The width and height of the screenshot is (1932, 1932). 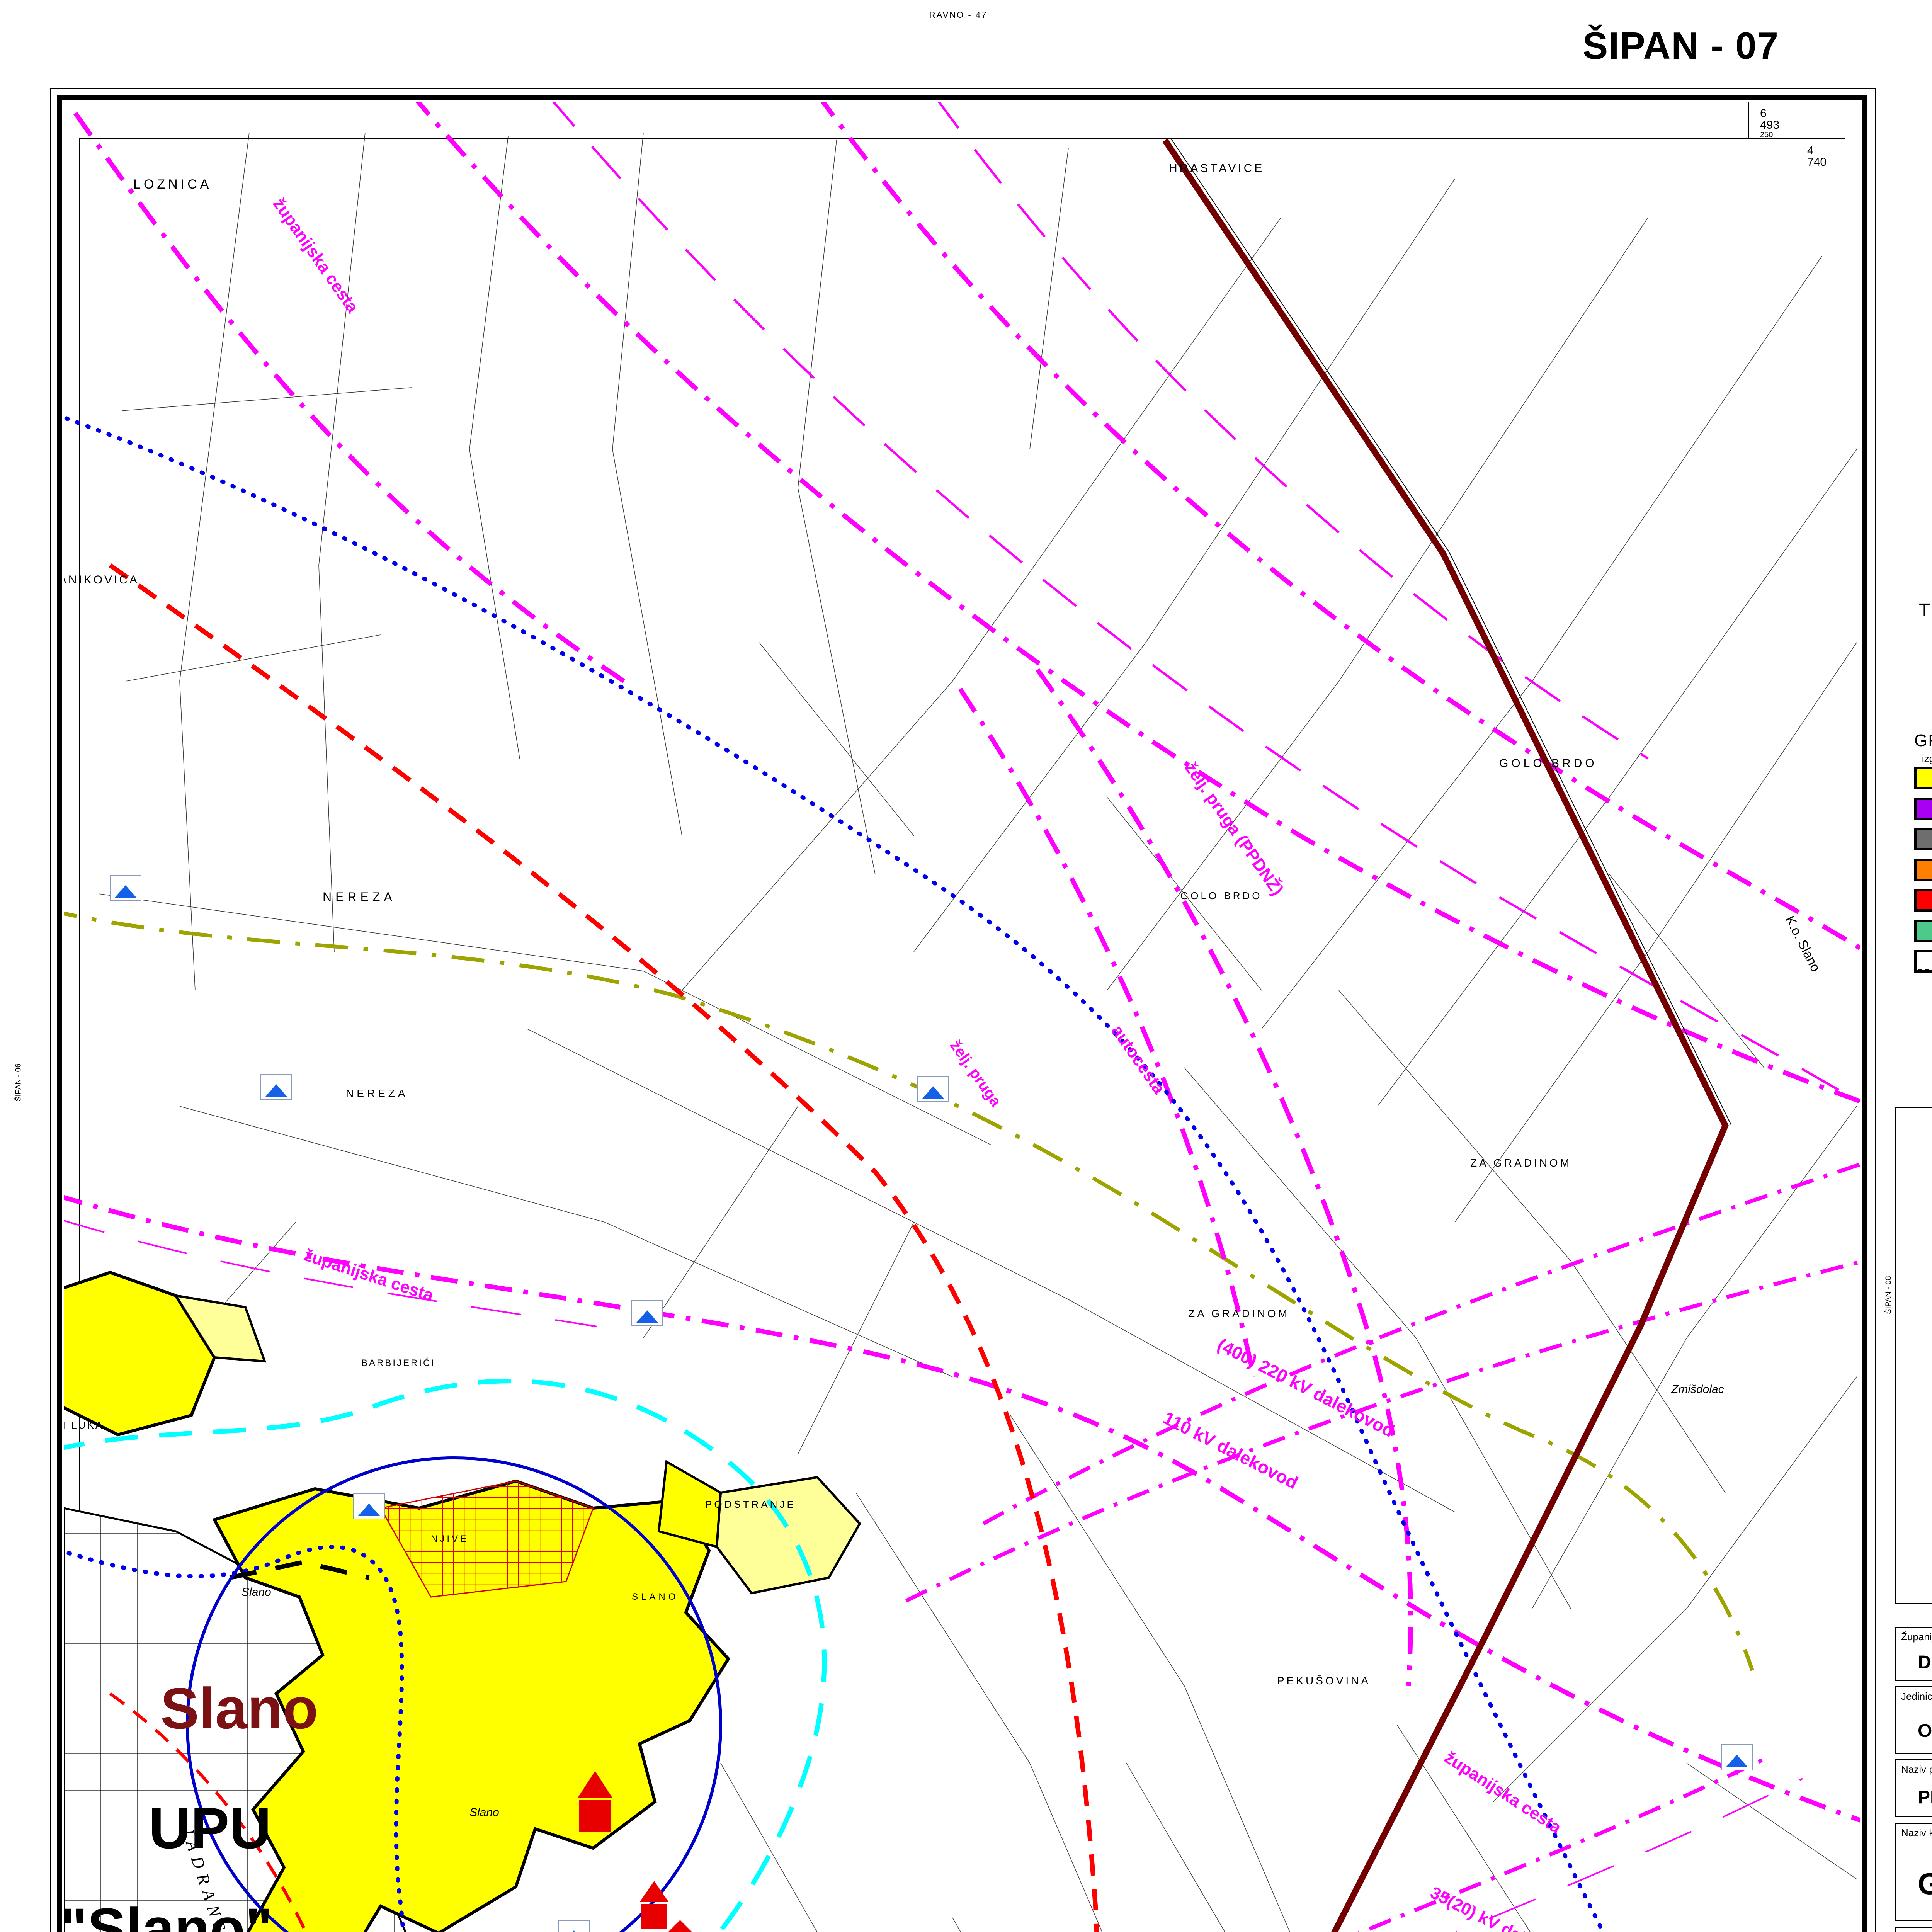 What do you see at coordinates (19, 1083) in the screenshot?
I see `neighbor-sheet-left: ŠIPAN - 06` at bounding box center [19, 1083].